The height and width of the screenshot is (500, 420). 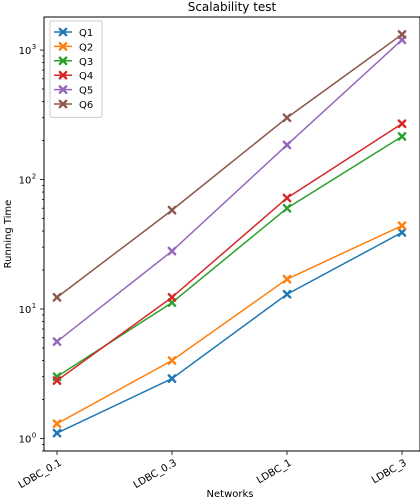 I want to click on legend-item-Q6: Q6, so click(x=73, y=105).